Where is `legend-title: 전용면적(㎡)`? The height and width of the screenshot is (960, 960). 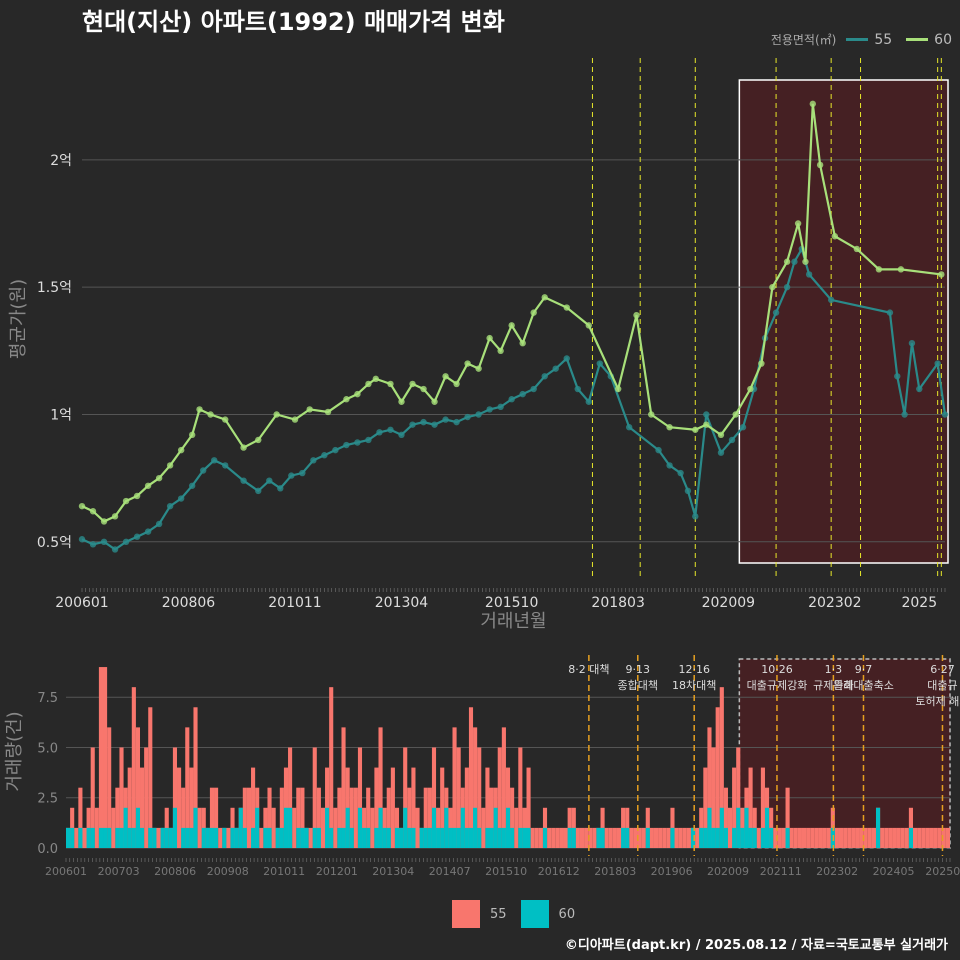 legend-title: 전용면적(㎡) is located at coordinates (803, 40).